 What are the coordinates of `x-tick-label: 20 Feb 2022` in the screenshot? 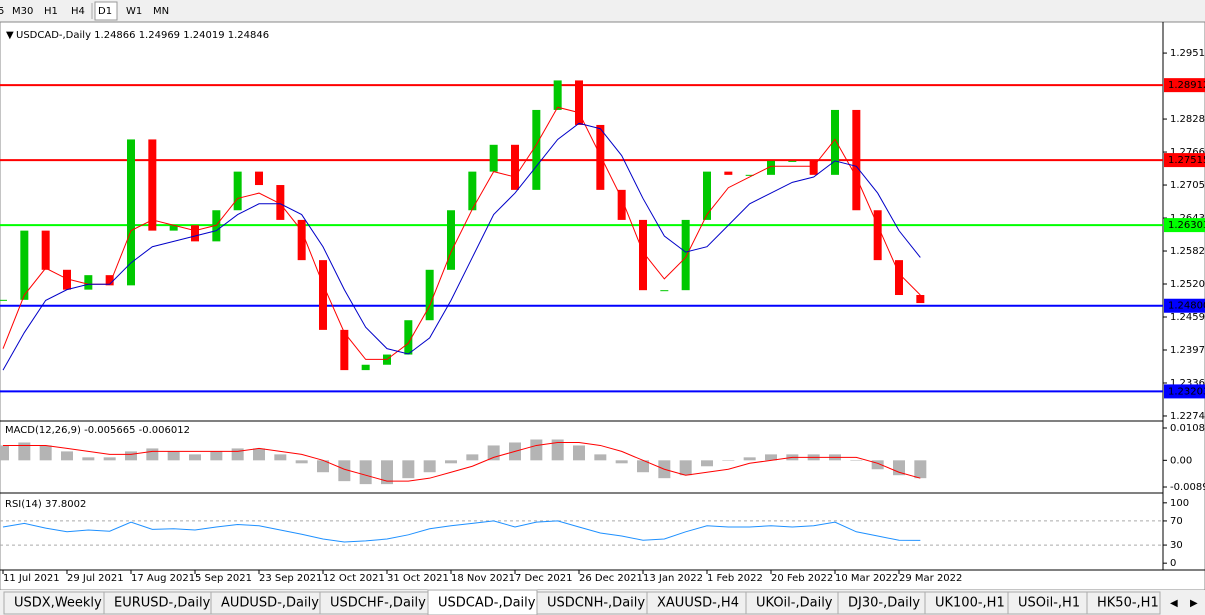 It's located at (802, 578).